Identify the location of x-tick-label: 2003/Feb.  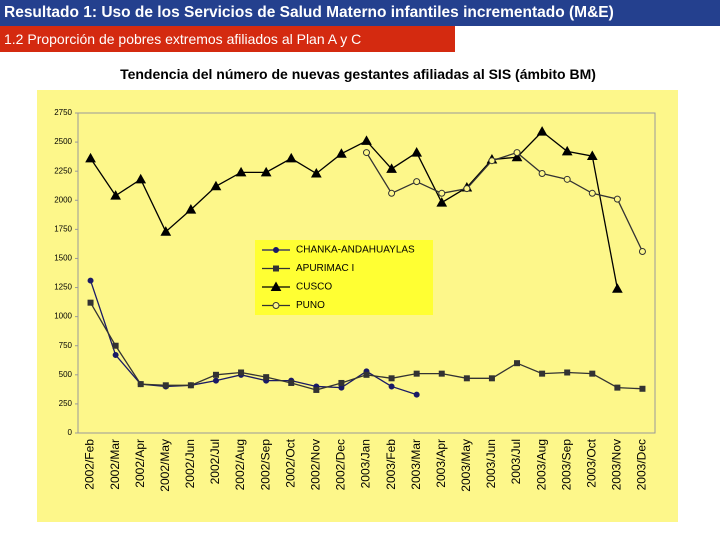
(391, 464).